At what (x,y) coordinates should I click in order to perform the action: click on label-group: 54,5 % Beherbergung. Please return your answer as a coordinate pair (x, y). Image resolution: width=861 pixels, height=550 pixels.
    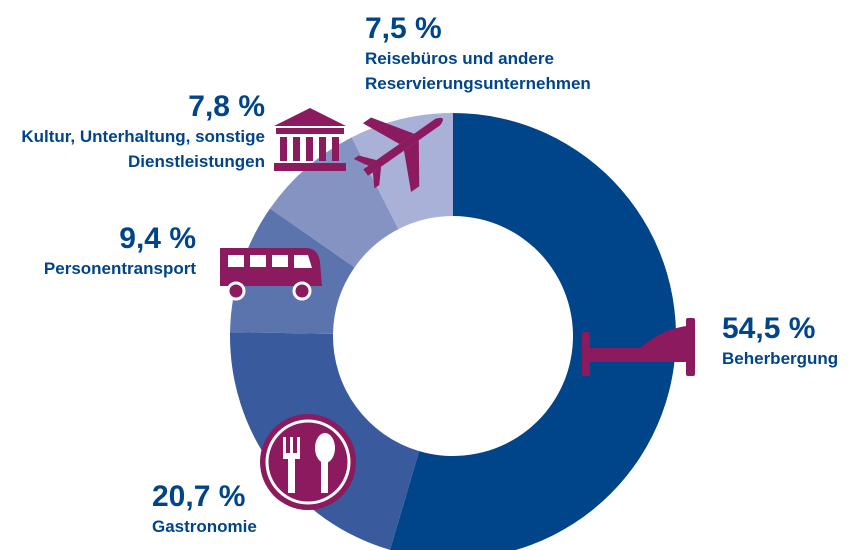
    Looking at the image, I should click on (789, 341).